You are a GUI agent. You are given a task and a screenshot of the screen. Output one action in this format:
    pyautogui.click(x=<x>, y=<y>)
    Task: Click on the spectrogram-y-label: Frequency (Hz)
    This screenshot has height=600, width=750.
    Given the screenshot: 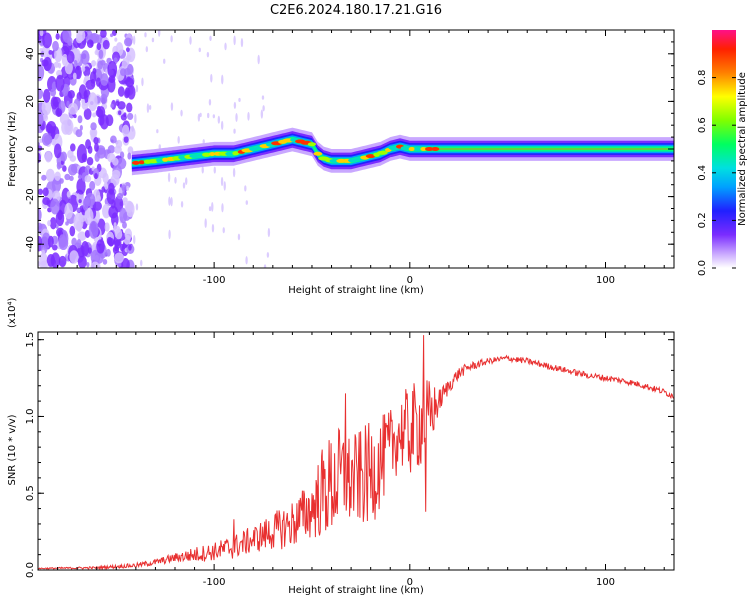 What is the action you would take?
    pyautogui.click(x=12, y=149)
    